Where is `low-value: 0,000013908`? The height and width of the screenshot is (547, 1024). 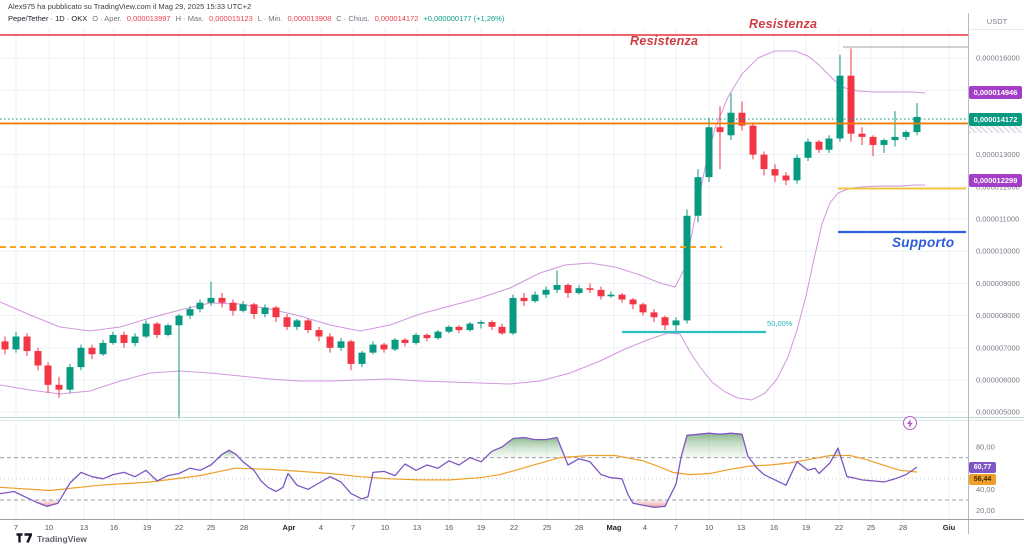
low-value: 0,000013908 is located at coordinates (309, 18).